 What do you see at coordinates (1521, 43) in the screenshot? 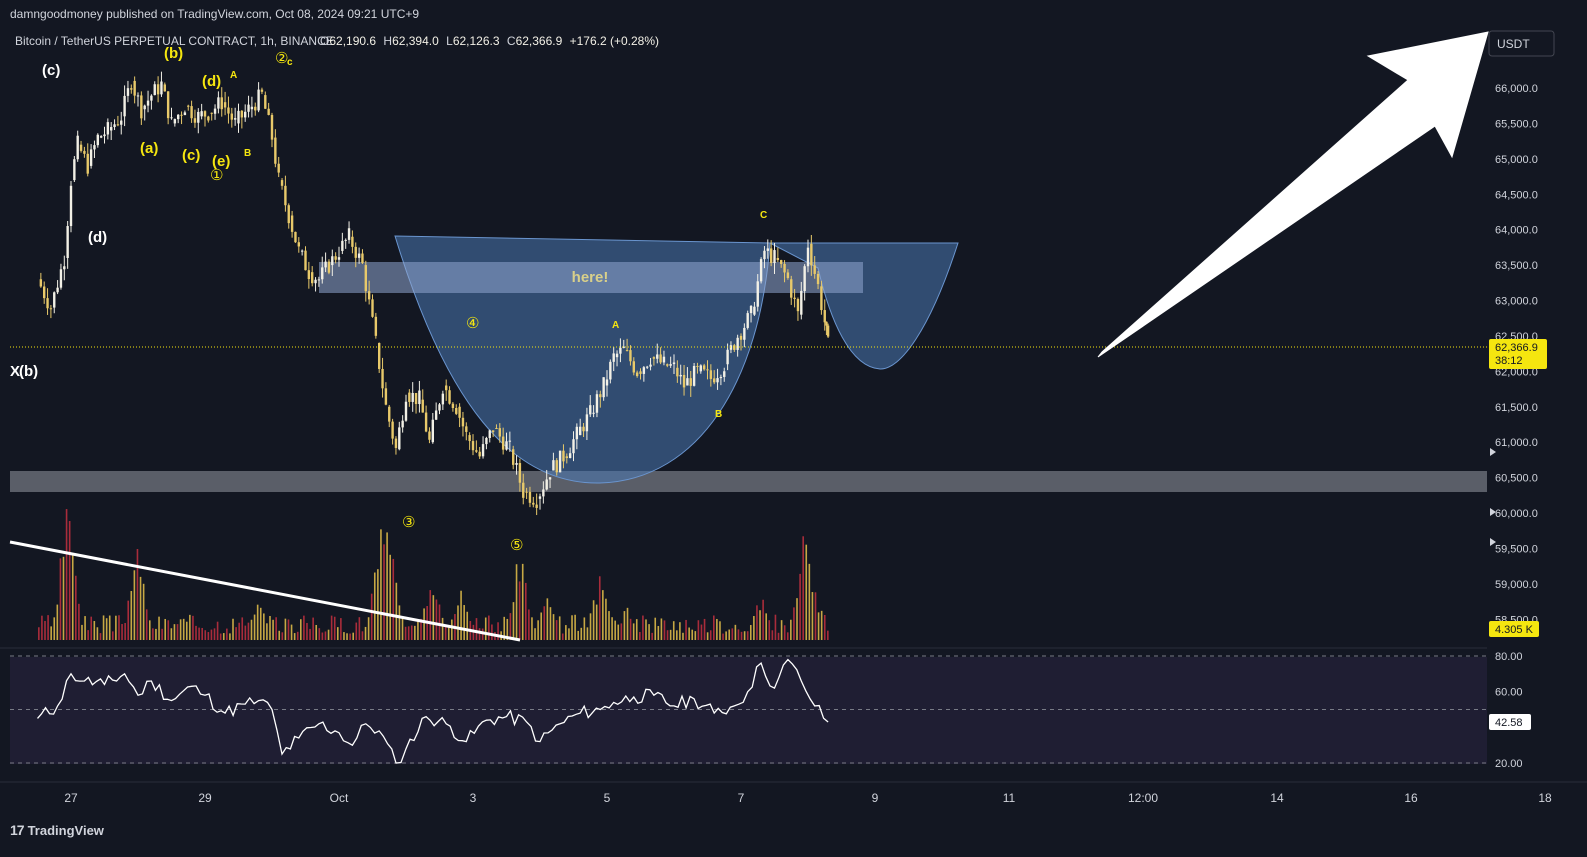
I see `currency-button: USDT` at bounding box center [1521, 43].